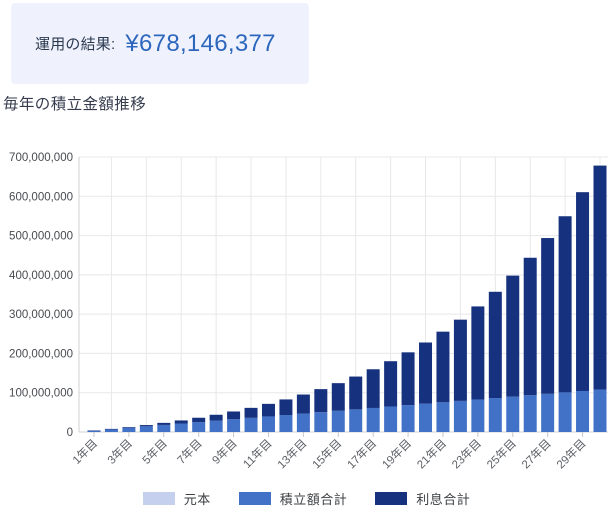 Image resolution: width=613 pixels, height=514 pixels. Describe the element at coordinates (431, 453) in the screenshot. I see `x-axis-tick-label: 21年目` at that location.